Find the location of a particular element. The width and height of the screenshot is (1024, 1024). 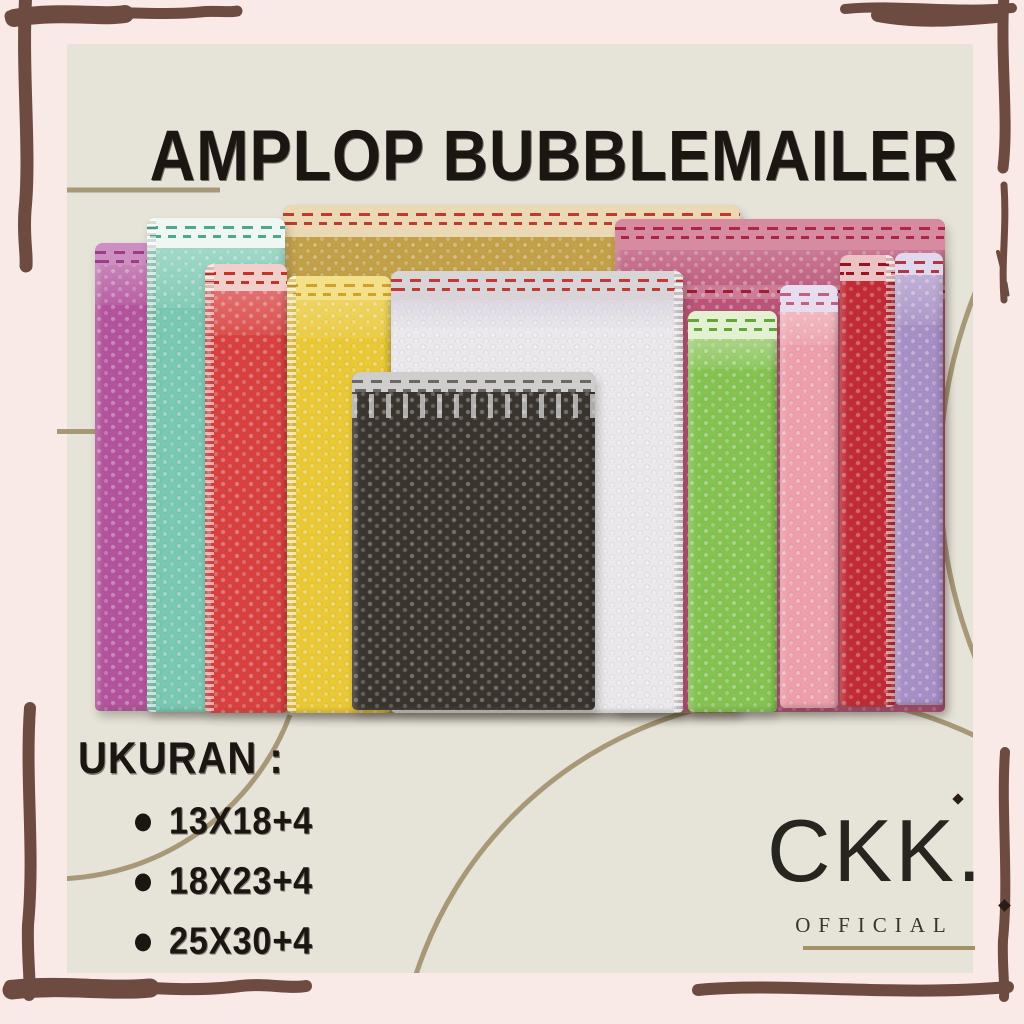

sizes-section: UKURAN : 13X18+4 18X23+4 25X30+4 is located at coordinates (195, 848).